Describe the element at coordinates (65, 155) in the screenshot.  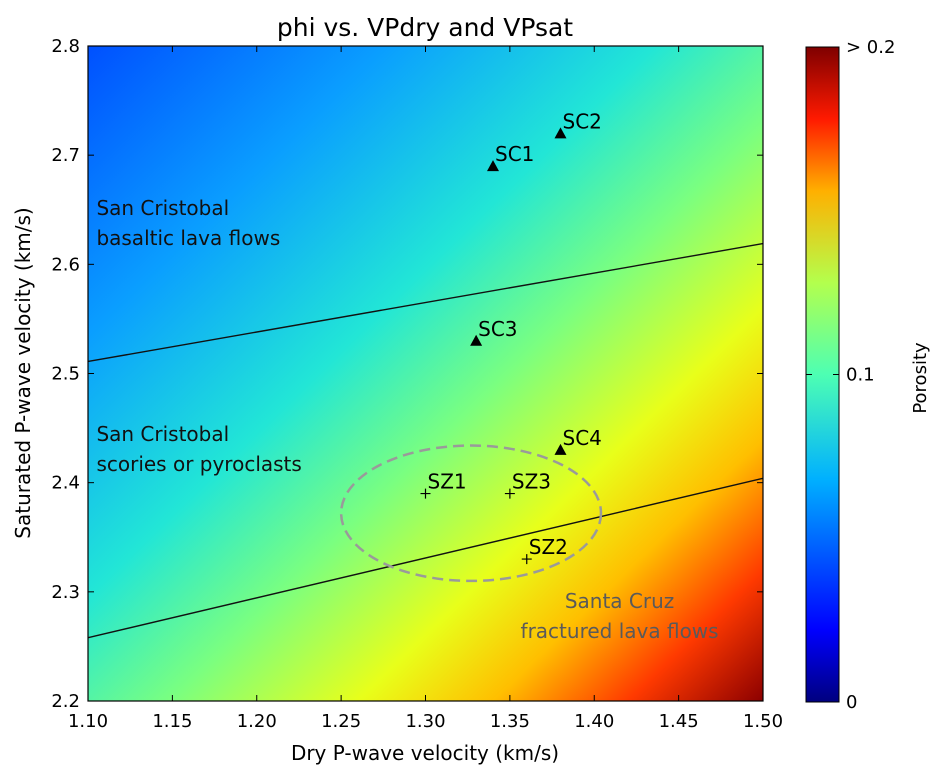
I see `y-tick-label: 2.7` at that location.